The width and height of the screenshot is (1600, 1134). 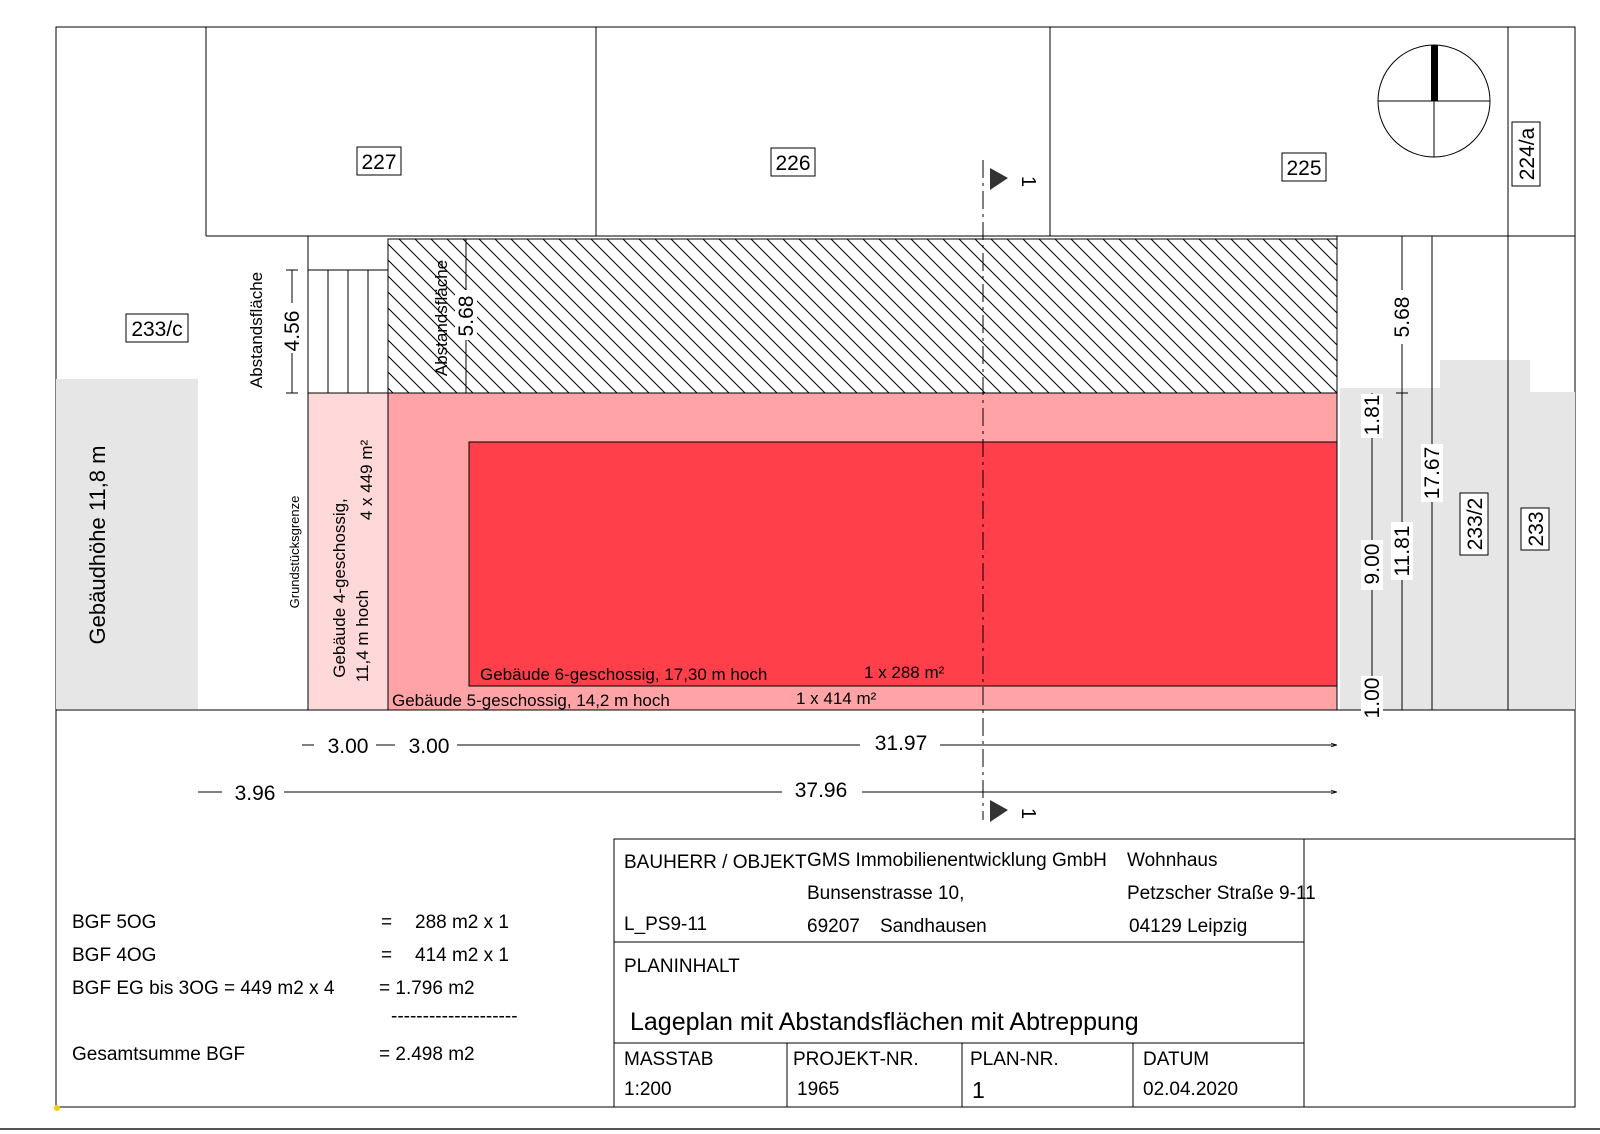 I want to click on bgf-row3-label: BGF EG bis 3OG = 449 m2 x 4, so click(x=203, y=988).